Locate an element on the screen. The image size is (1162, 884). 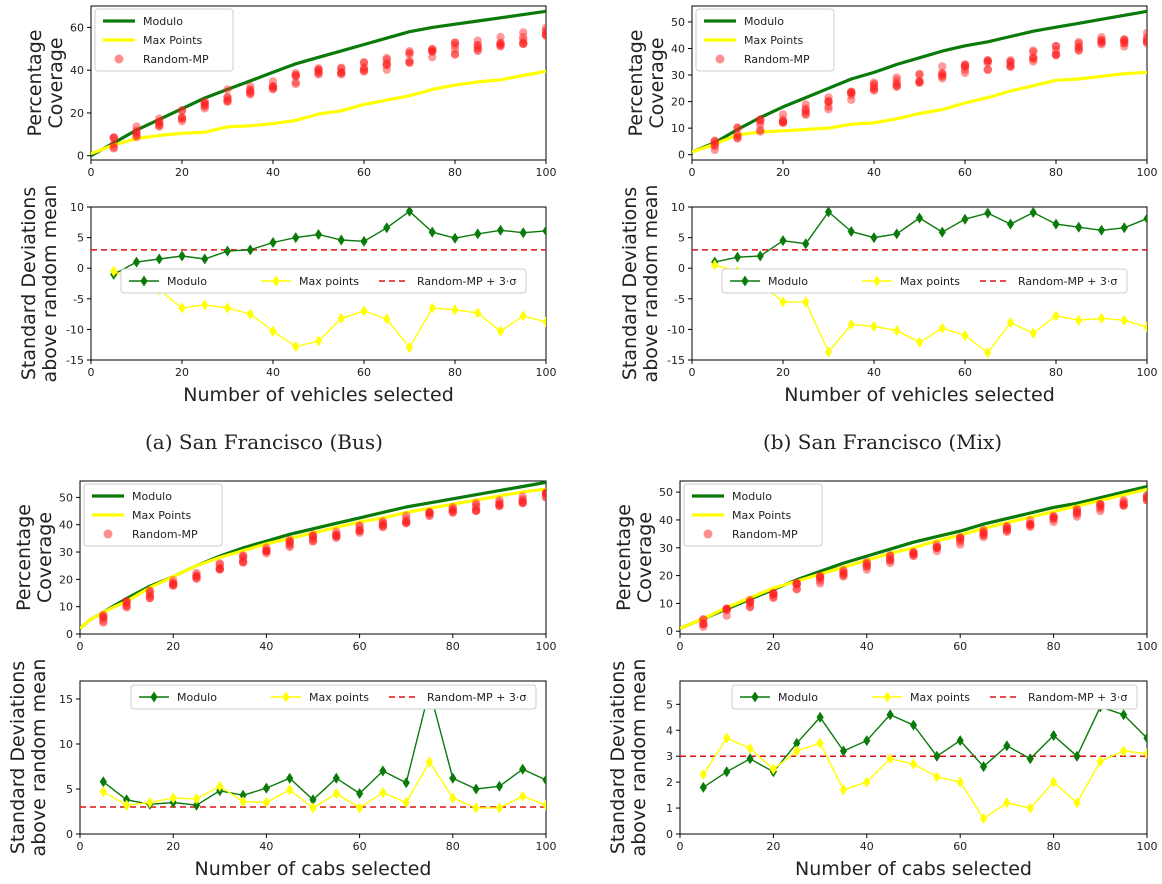
legend-box is located at coordinates (924, 281).